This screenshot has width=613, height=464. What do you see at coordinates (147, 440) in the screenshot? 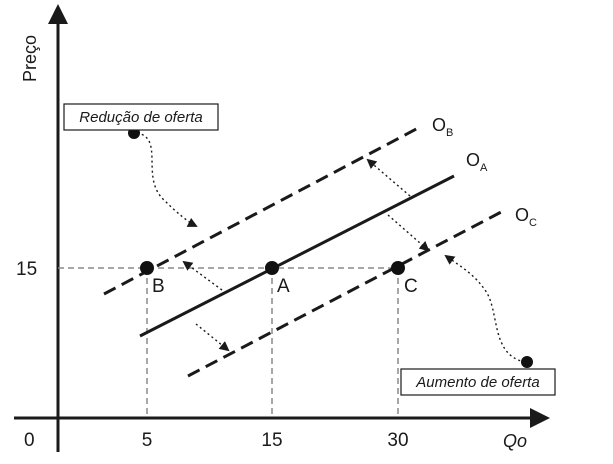
I see `x-tick-5: 5` at bounding box center [147, 440].